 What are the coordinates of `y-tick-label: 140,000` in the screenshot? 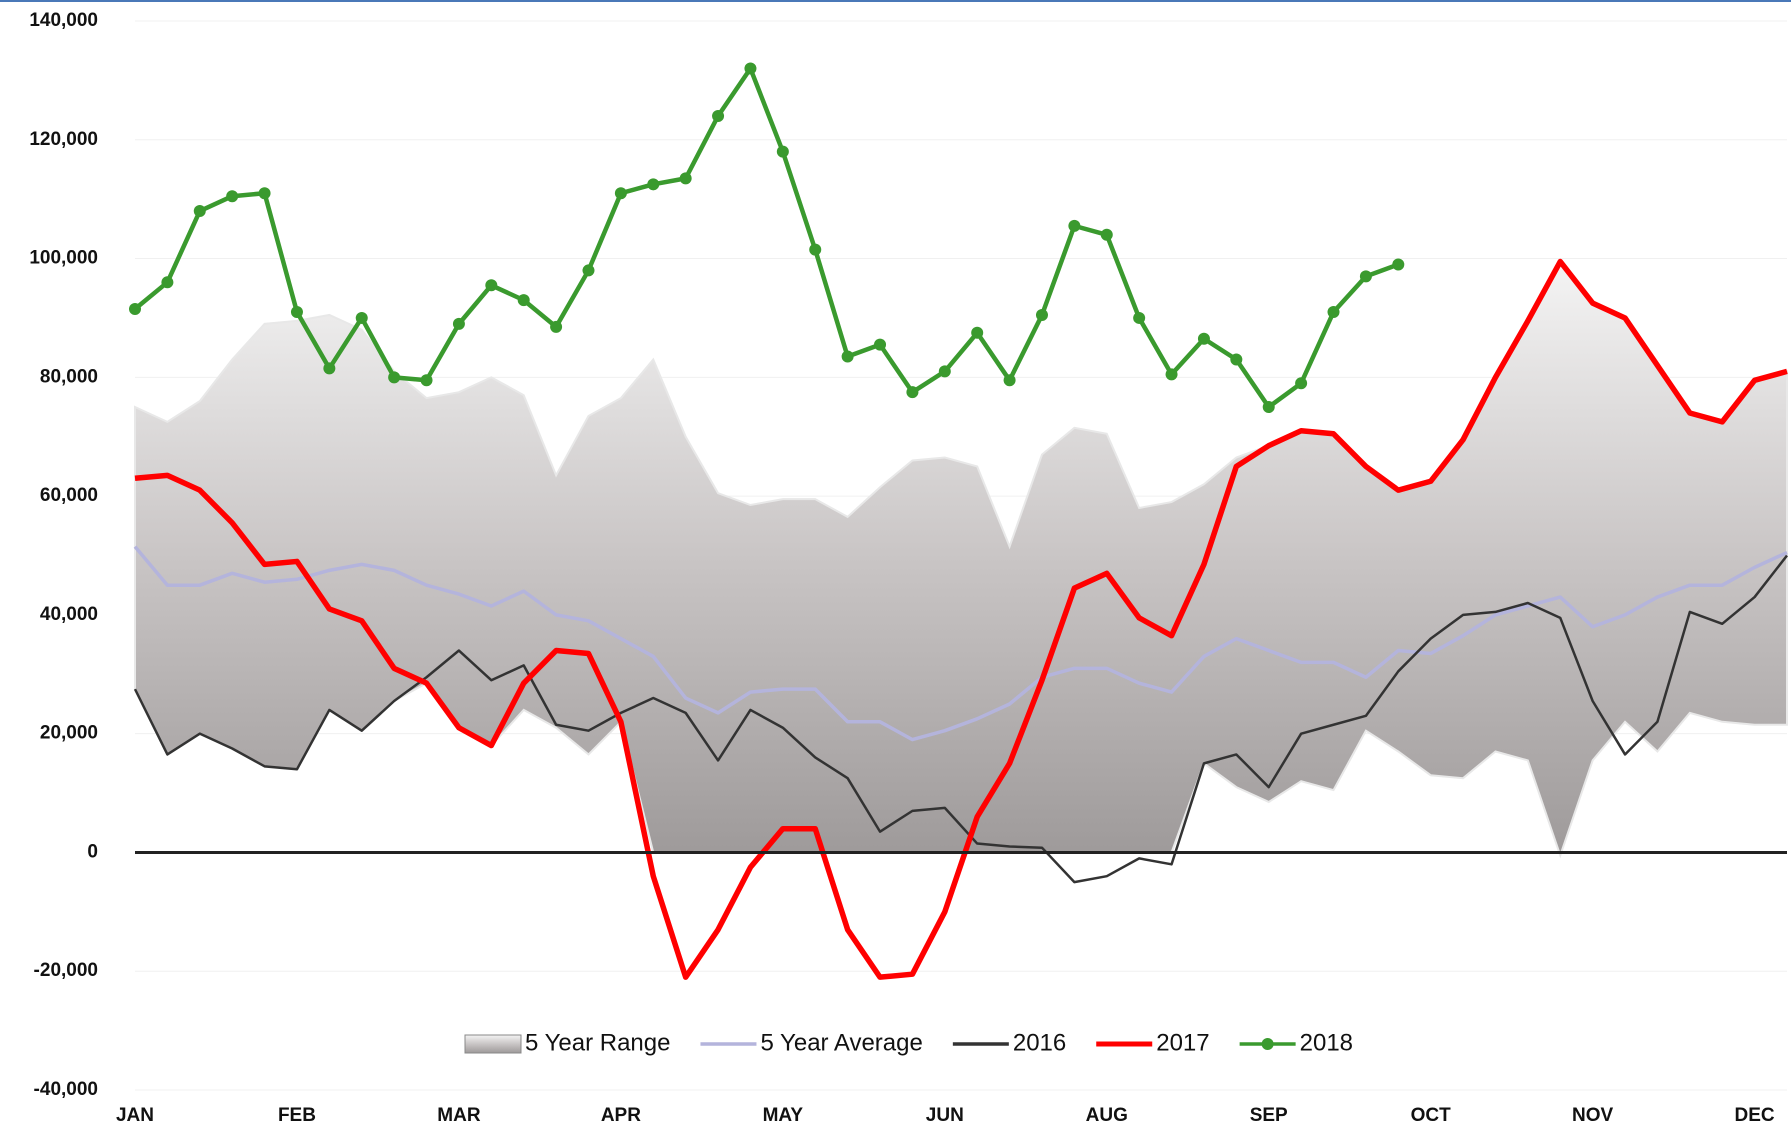 It's located at (63, 20).